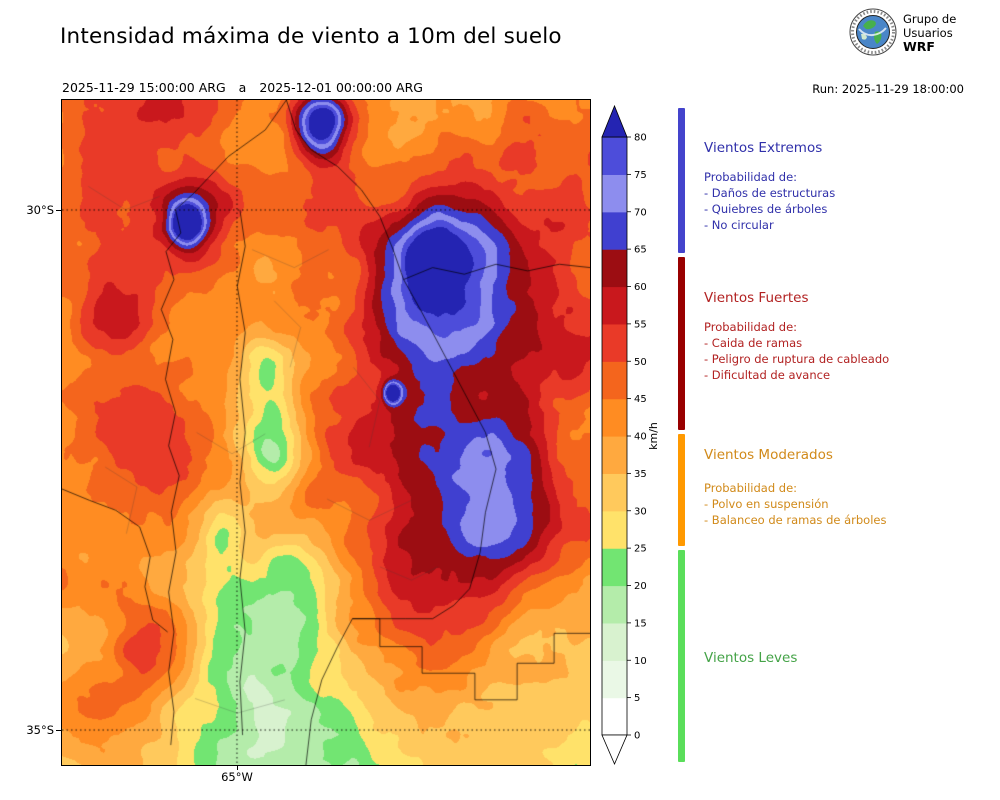 The width and height of the screenshot is (1000, 800). I want to click on run-timestamp: Run: 2025-11-29 18:00:00, so click(888, 89).